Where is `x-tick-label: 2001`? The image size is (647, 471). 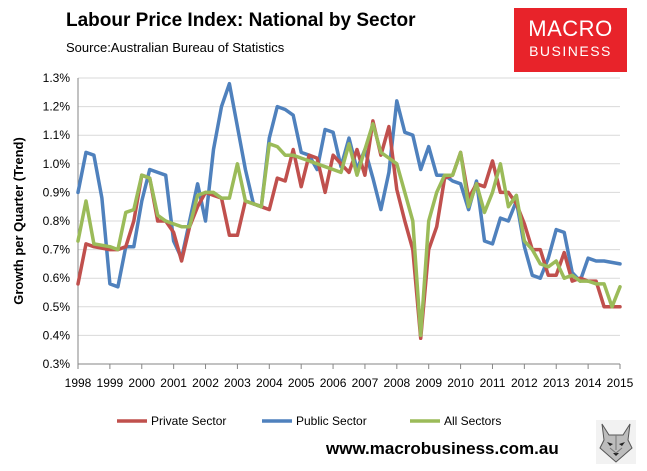 x-tick-label: 2001 is located at coordinates (173, 383).